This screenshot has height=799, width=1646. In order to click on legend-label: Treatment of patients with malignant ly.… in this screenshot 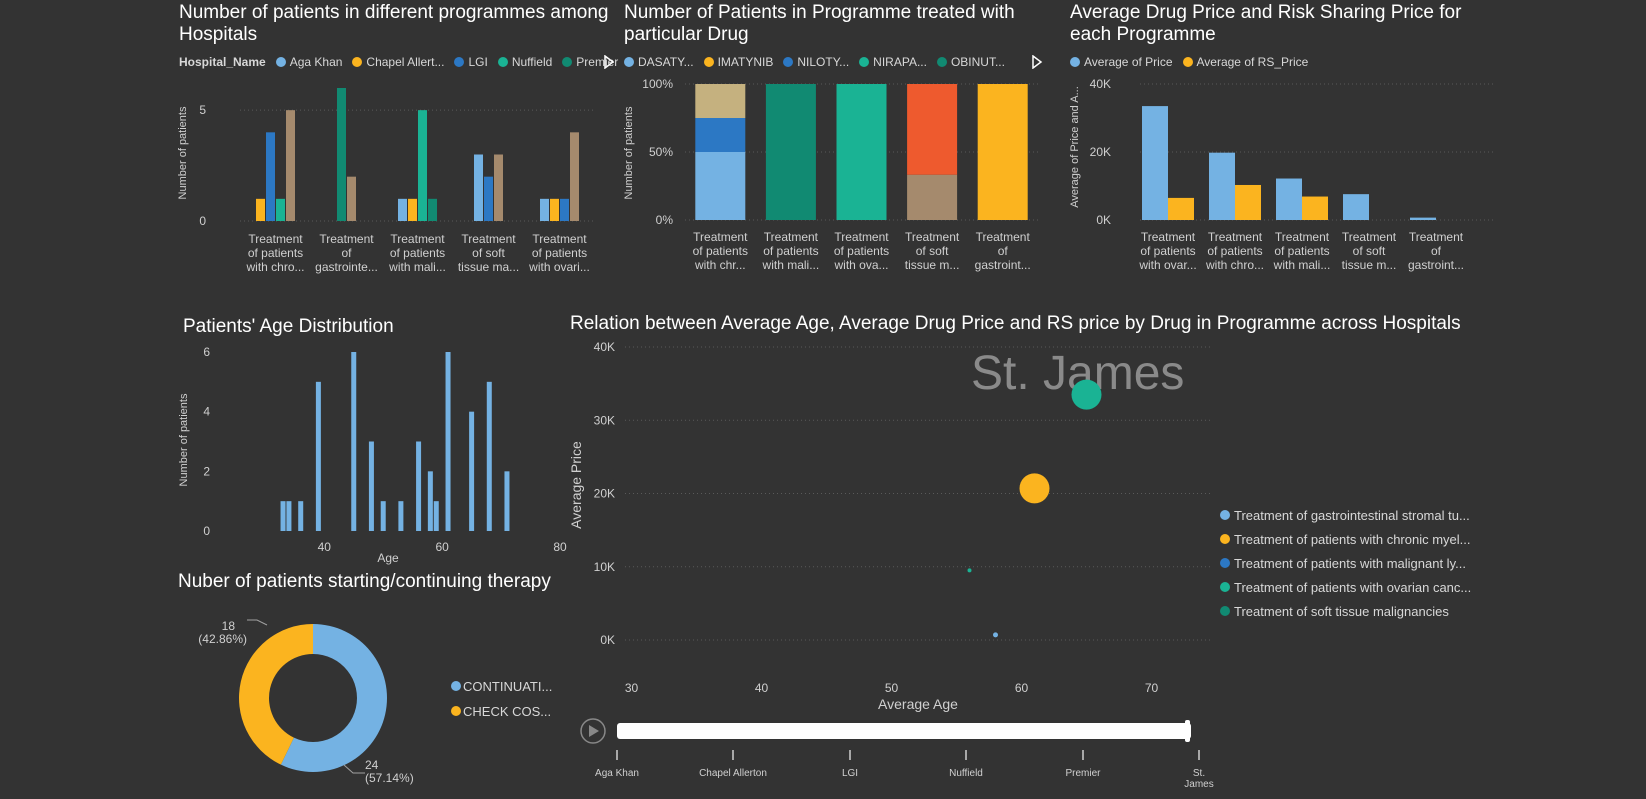, I will do `click(1350, 563)`.